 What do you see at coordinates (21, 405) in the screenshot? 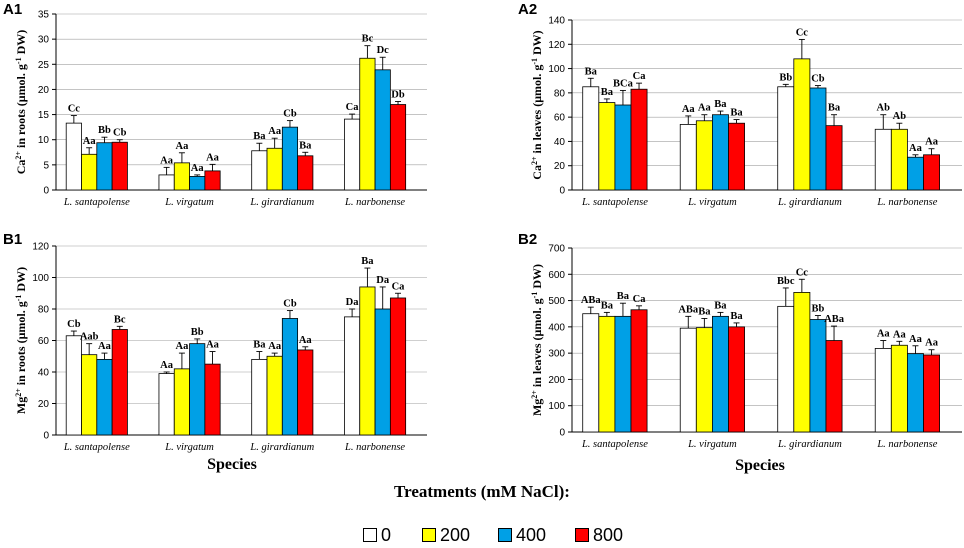
I see `y-axis-label-part: Mg` at bounding box center [21, 405].